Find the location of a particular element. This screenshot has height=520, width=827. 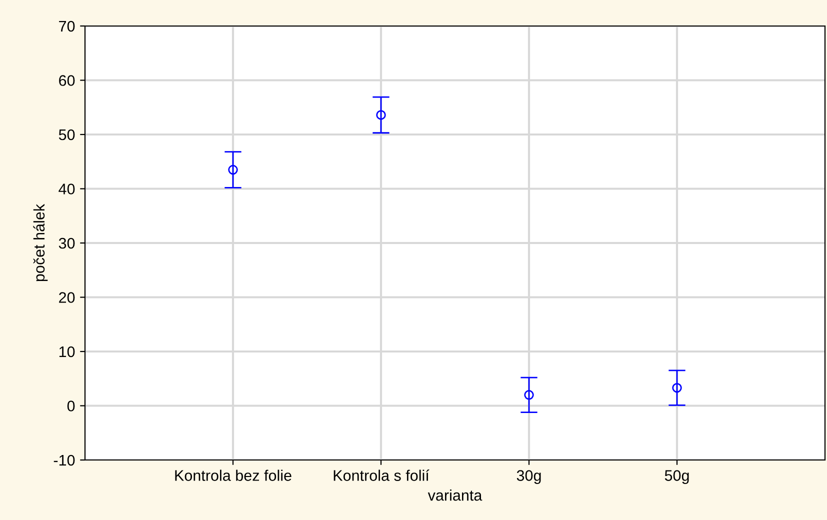

y-tick-label: -10 is located at coordinates (64, 460).